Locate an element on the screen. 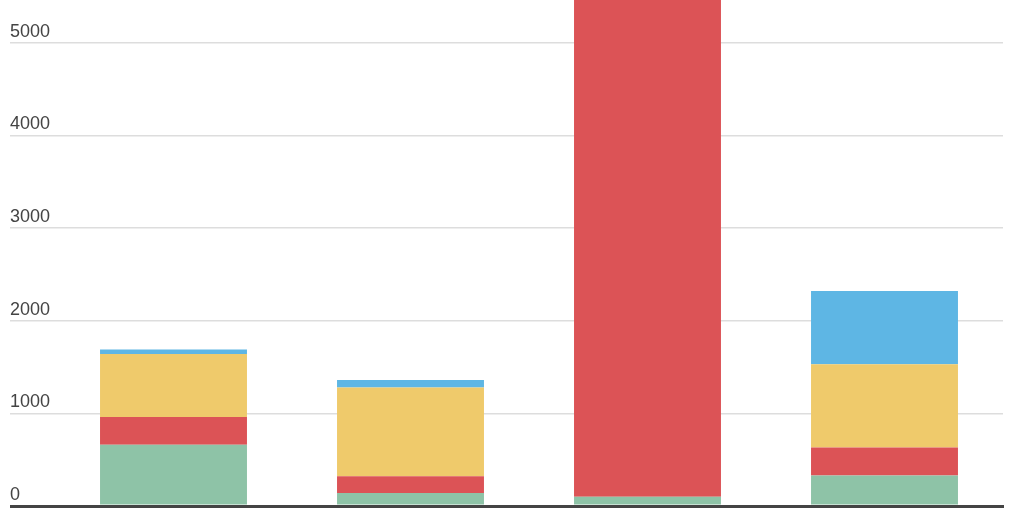 The height and width of the screenshot is (512, 1024). y-tick-label: 2000 is located at coordinates (30, 308).